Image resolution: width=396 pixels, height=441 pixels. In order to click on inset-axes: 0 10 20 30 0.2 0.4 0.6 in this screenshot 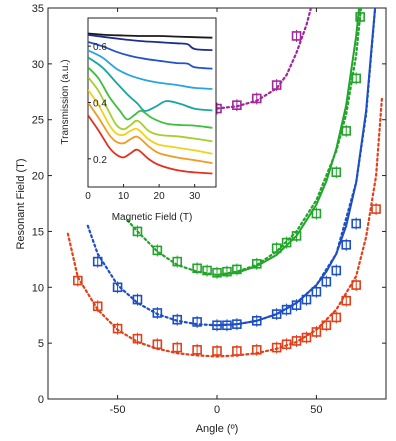, I will do `click(142, 122)`.